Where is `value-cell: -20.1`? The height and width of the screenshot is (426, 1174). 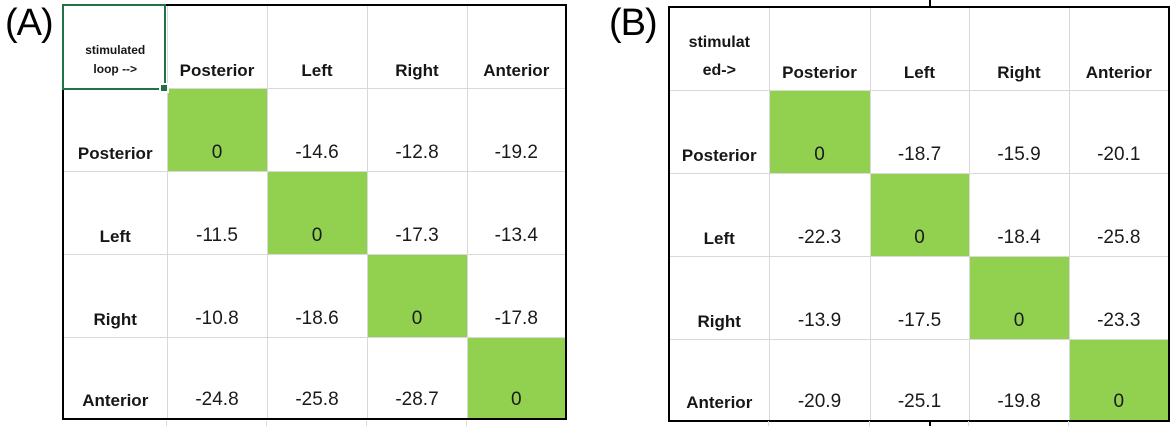
value-cell: -20.1 is located at coordinates (1119, 131).